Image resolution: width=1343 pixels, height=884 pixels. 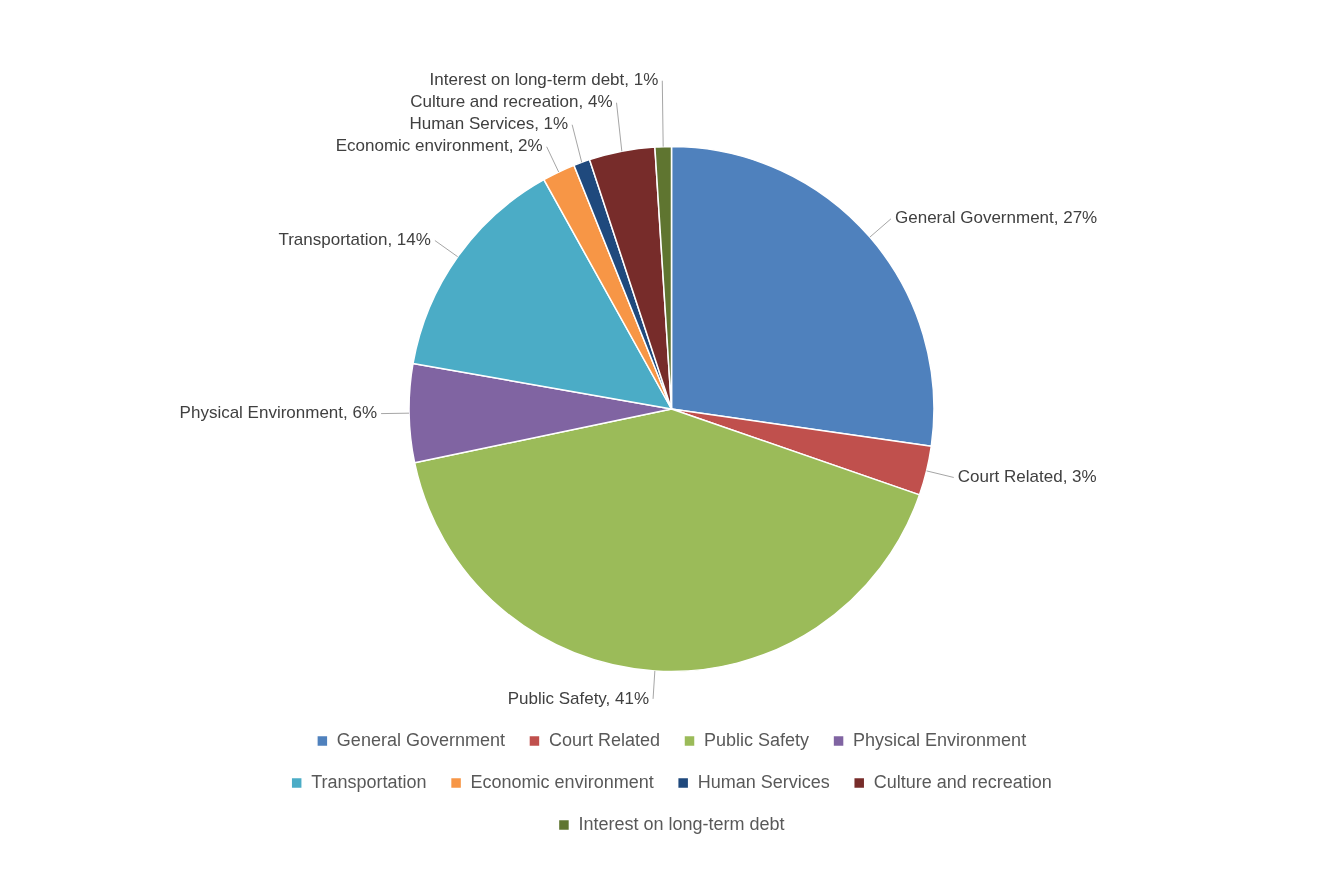 I want to click on legend-label: General Government, so click(x=420, y=739).